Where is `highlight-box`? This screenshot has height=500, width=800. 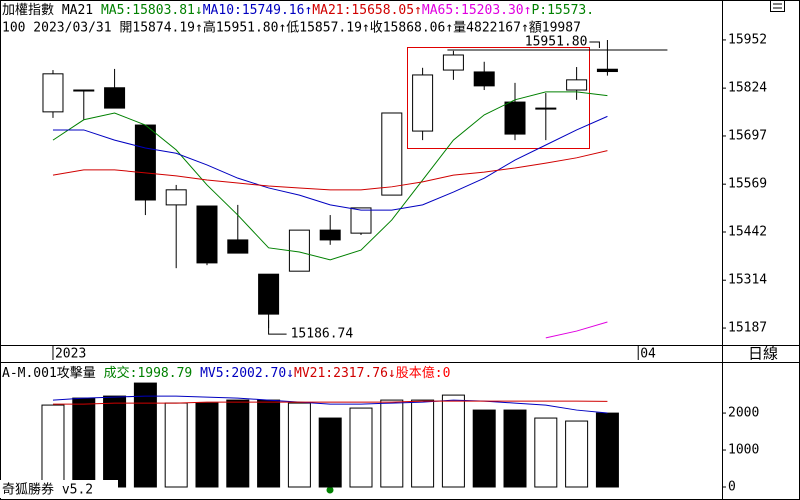 highlight-box is located at coordinates (498, 98).